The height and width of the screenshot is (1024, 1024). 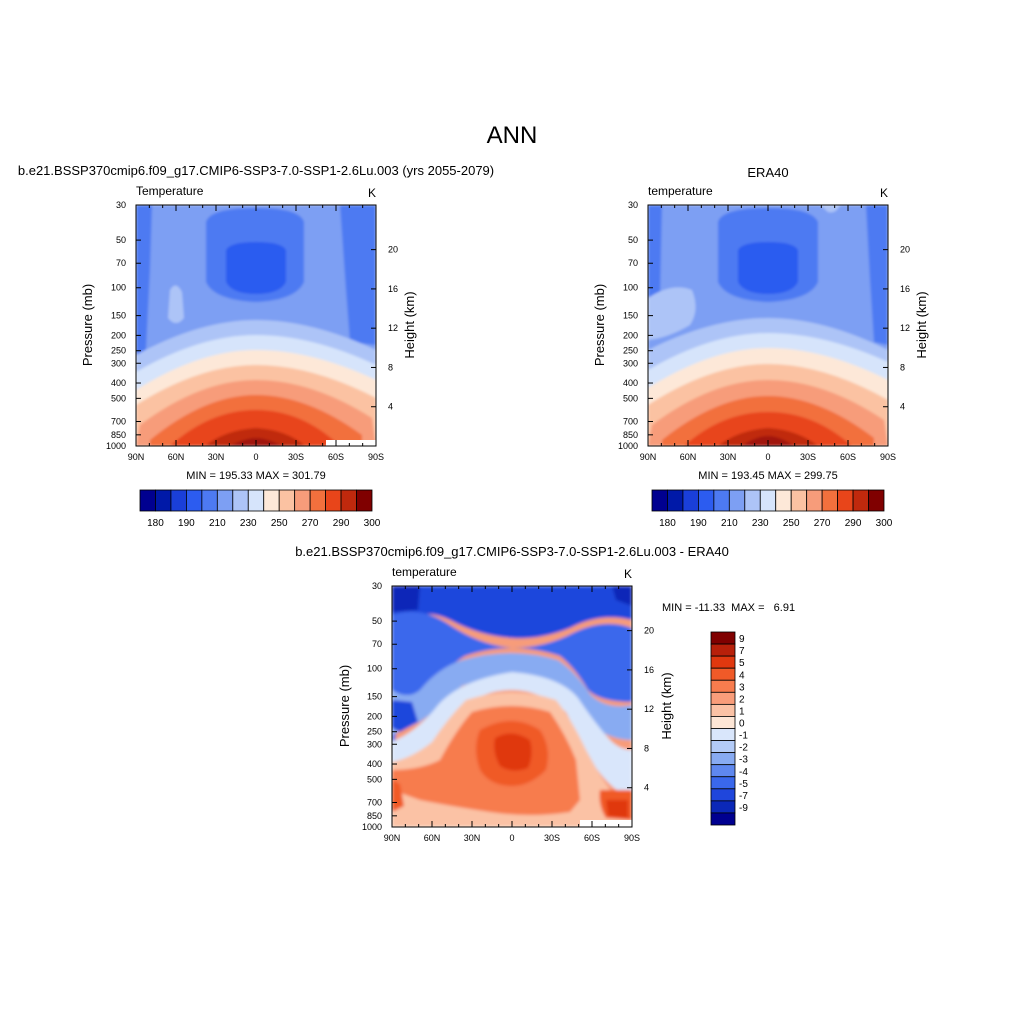 I want to click on colorbar-label: 190, so click(x=186, y=523).